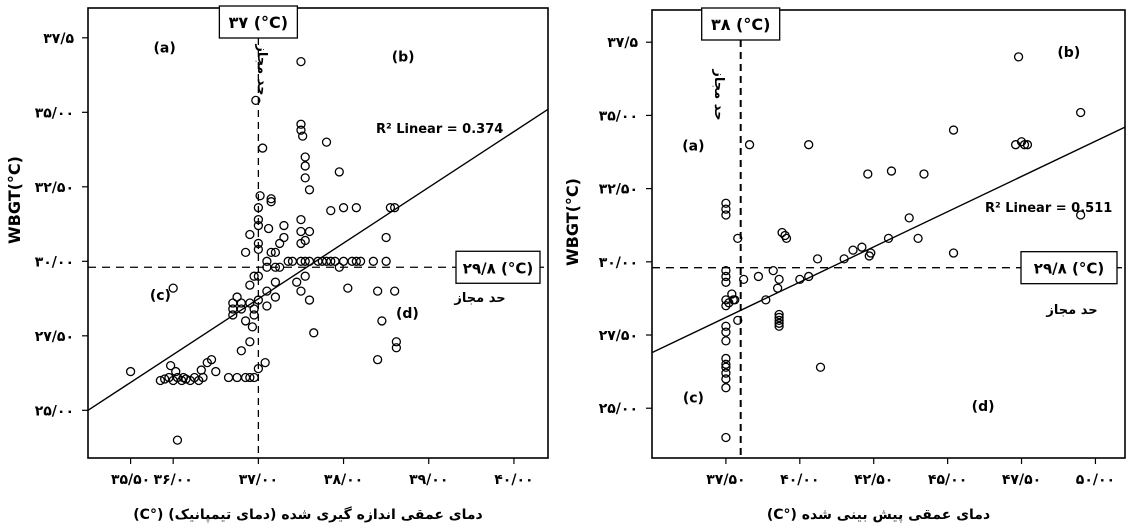 This screenshot has width=1131, height=529. I want to click on y-tick-label: ۲۵/۰۰, so click(618, 409).